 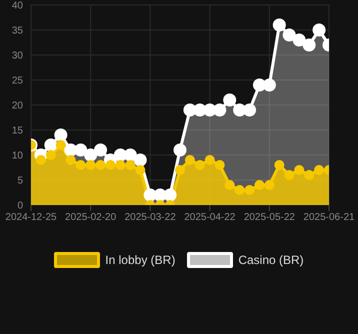 What do you see at coordinates (140, 260) in the screenshot?
I see `legend-label: In lobby (BR)` at bounding box center [140, 260].